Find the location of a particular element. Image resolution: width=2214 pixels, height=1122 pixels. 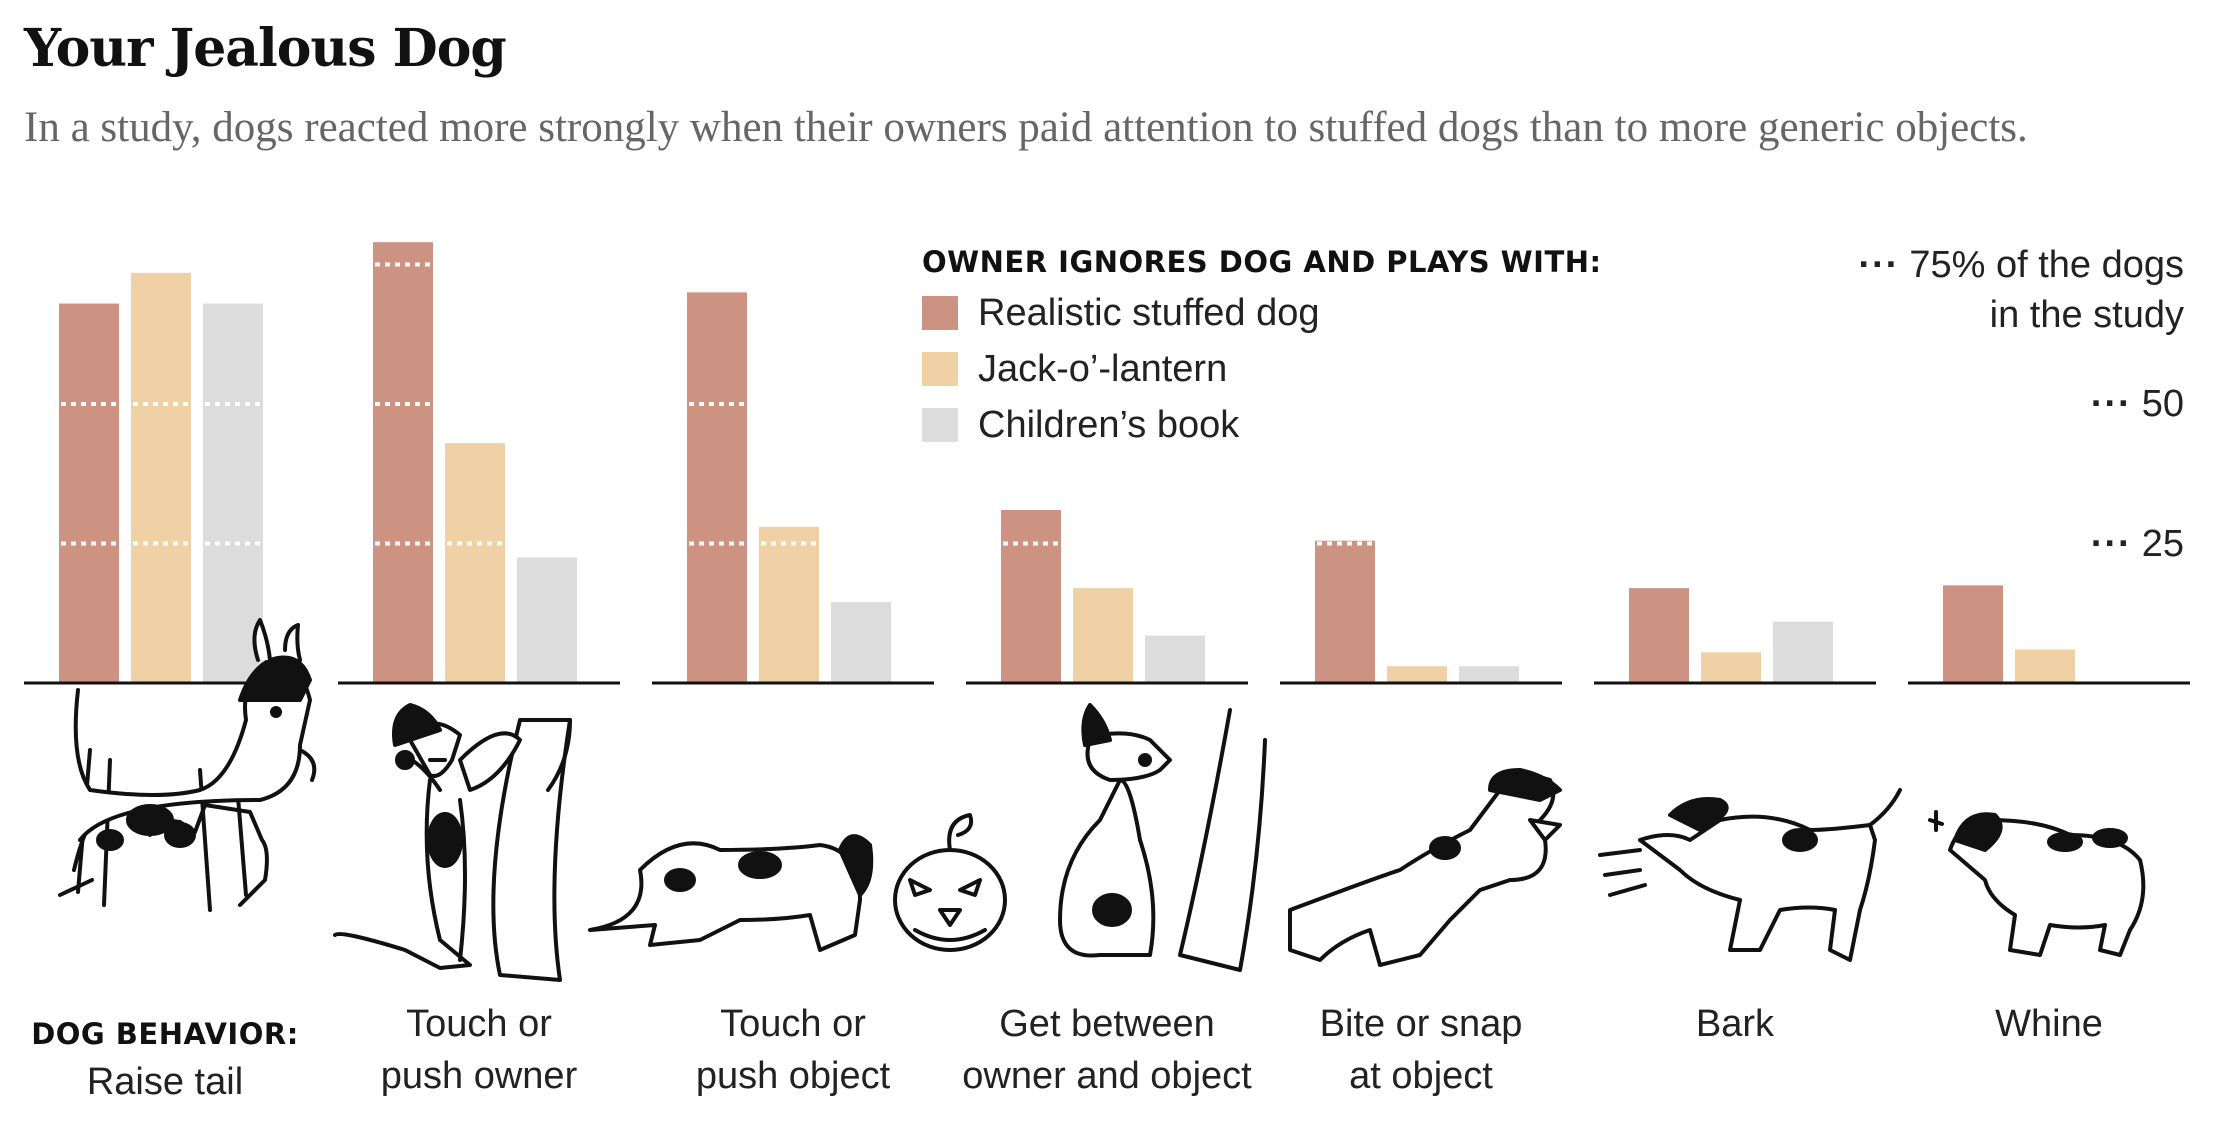

category-label-2: Touch or push owner is located at coordinates (479, 1050).